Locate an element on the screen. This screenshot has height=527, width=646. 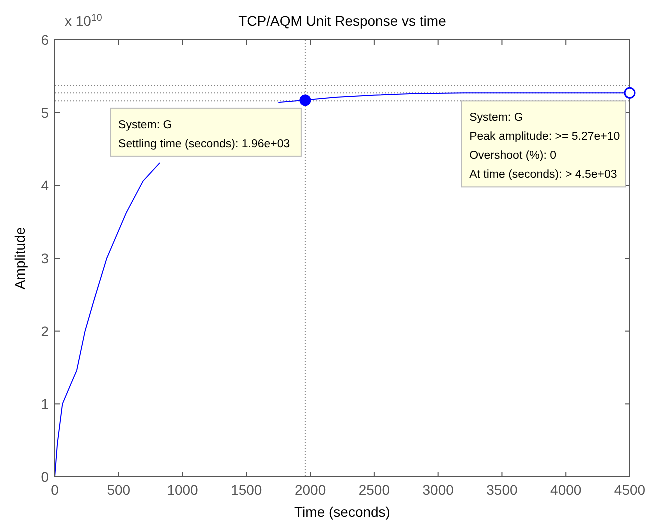
y-tick-label: 2 is located at coordinates (45, 331).